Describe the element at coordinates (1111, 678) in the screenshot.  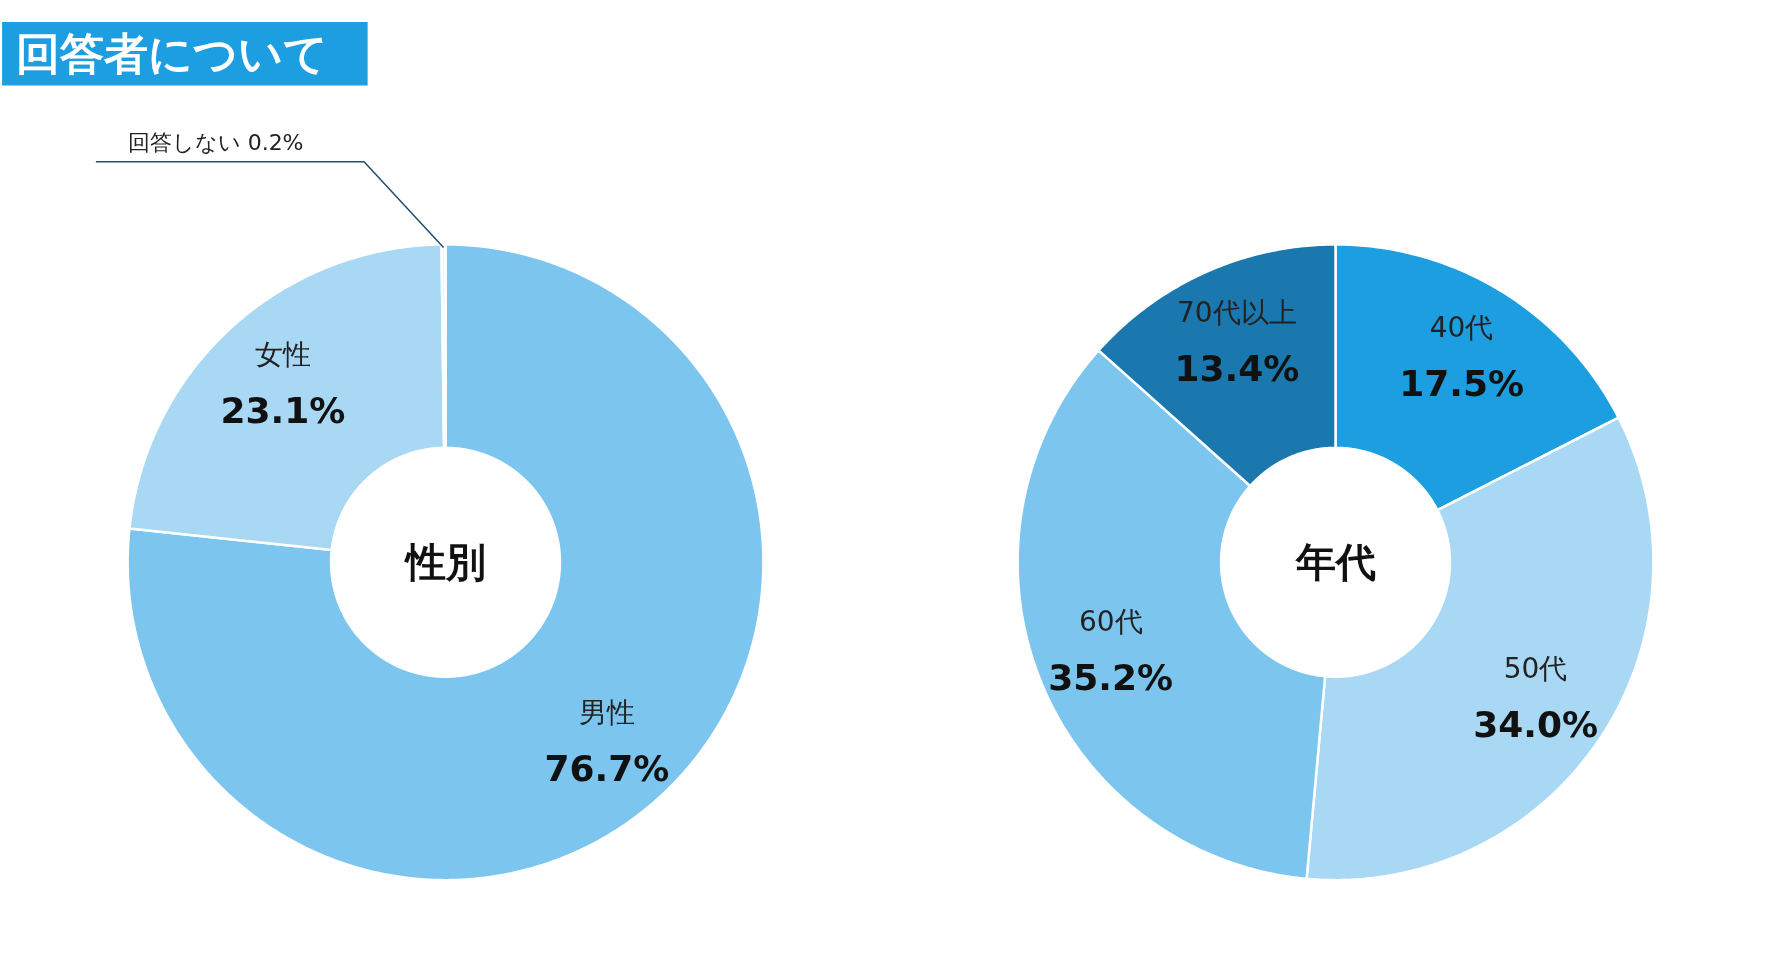
I see `data-label: 35.2%` at that location.